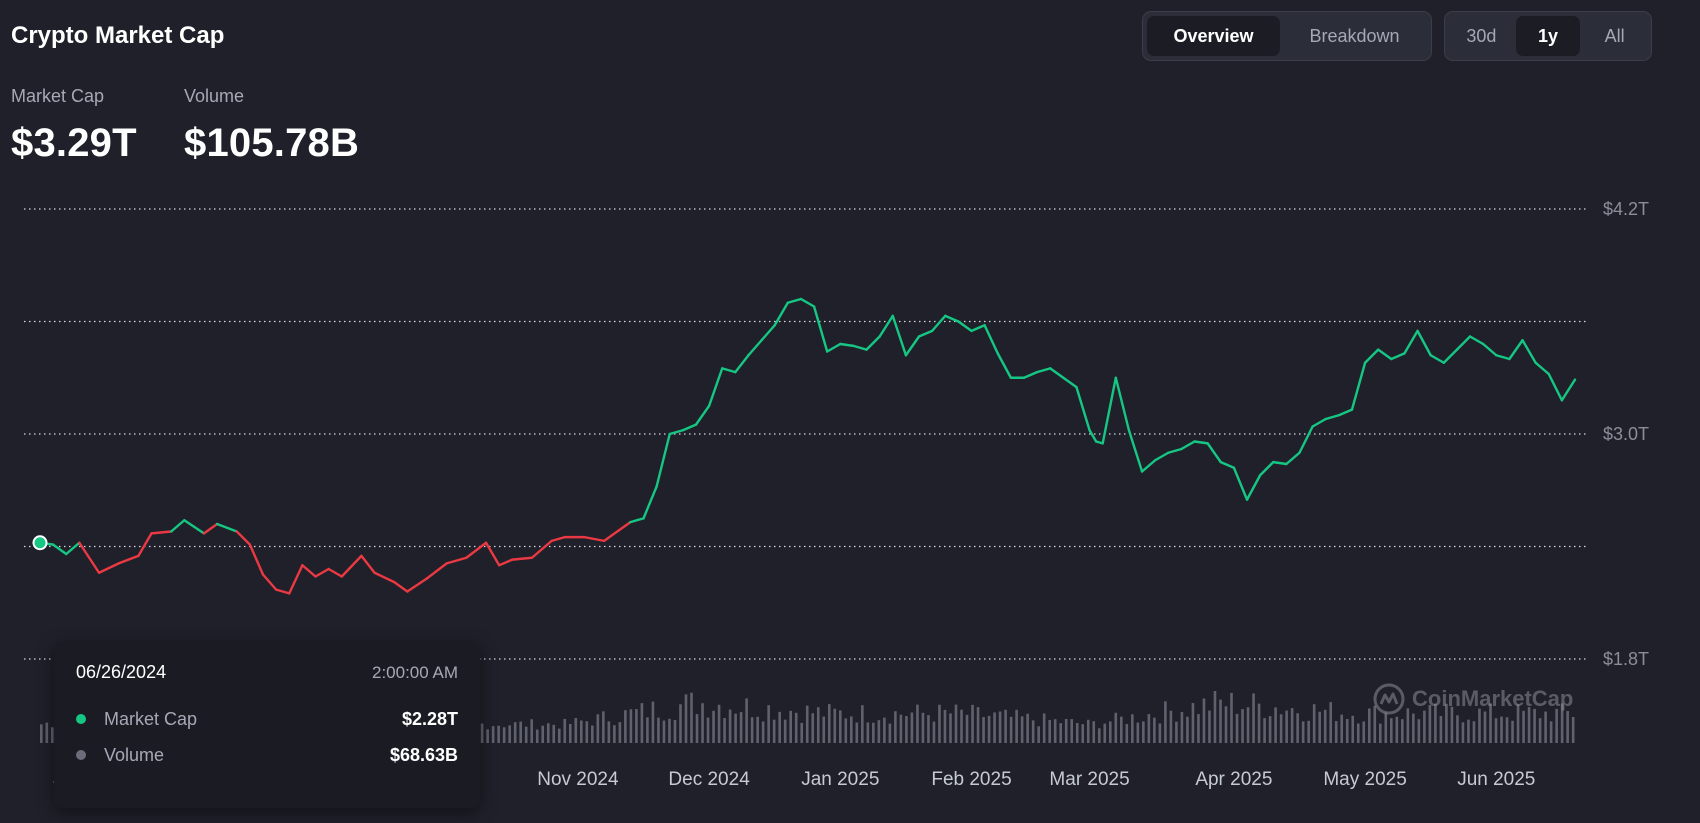  I want to click on coinmarketcap-logo-icon, so click(1389, 699).